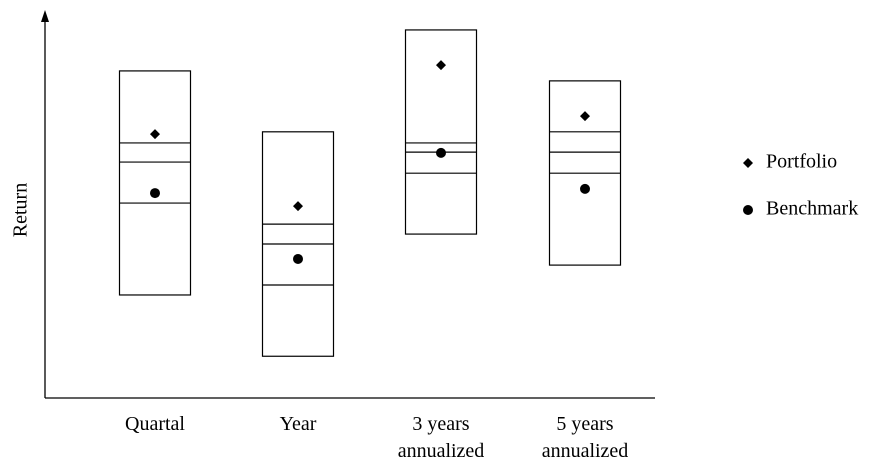  Describe the element at coordinates (812, 209) in the screenshot. I see `legend-label: Benchmark` at that location.